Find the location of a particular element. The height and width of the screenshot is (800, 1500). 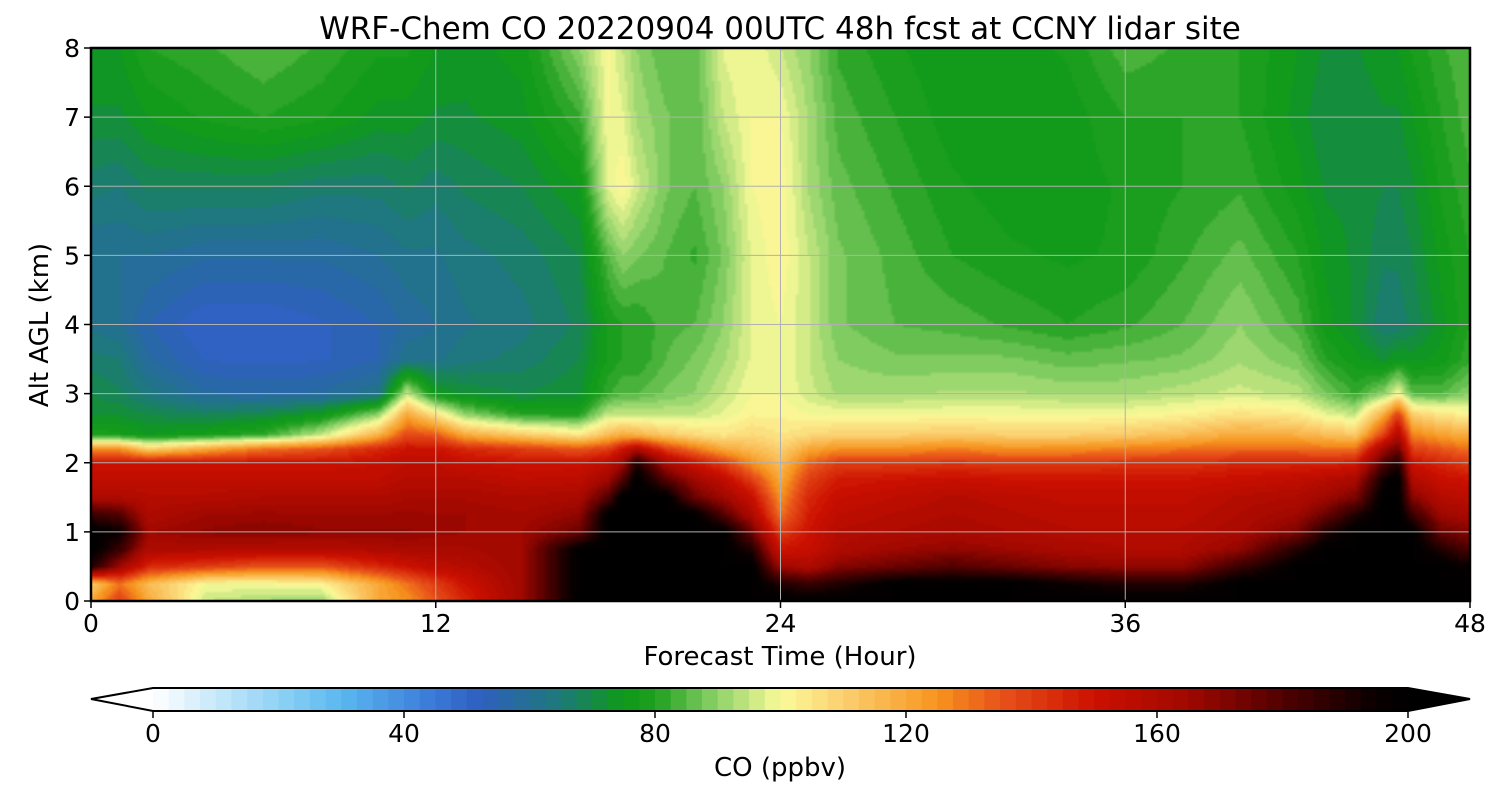

x-tick-label: 12 is located at coordinates (436, 623).